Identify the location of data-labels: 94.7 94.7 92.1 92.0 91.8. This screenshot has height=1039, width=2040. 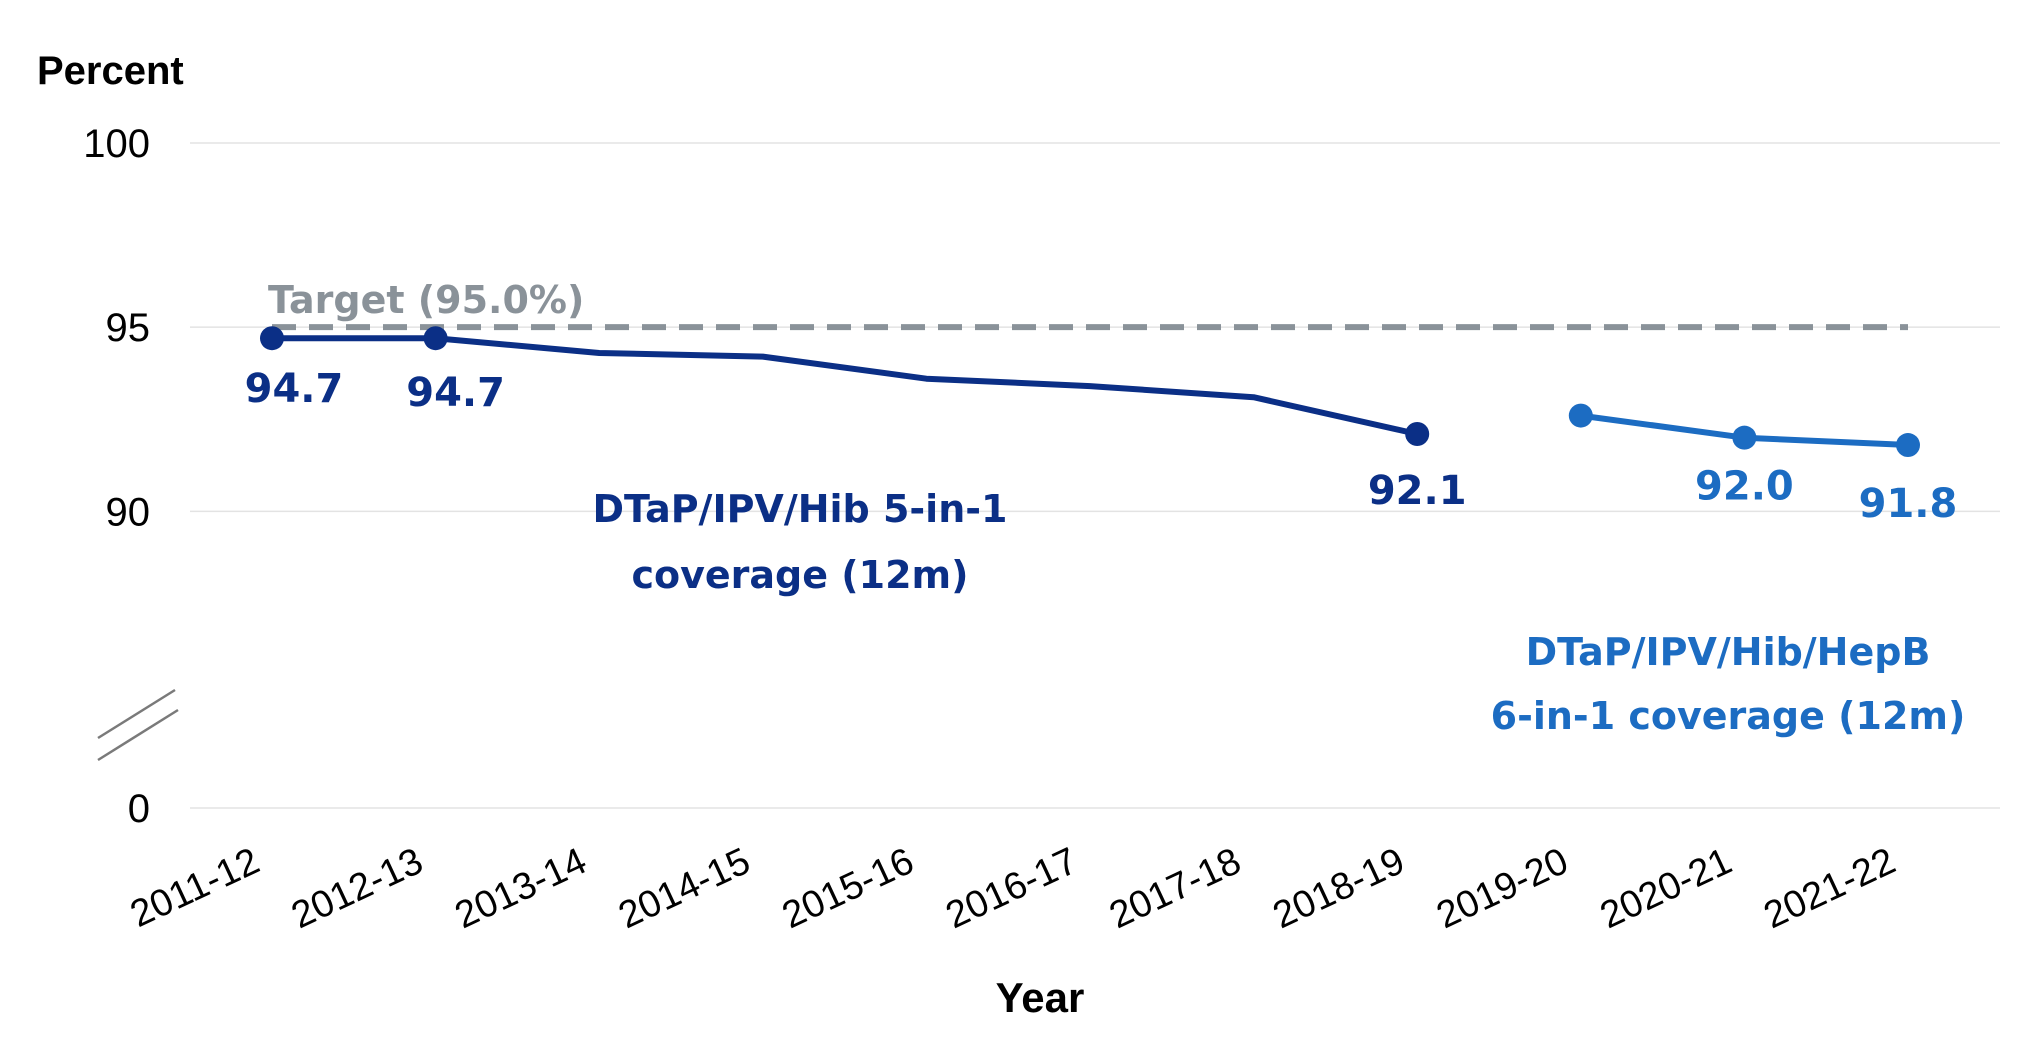
(1101, 446).